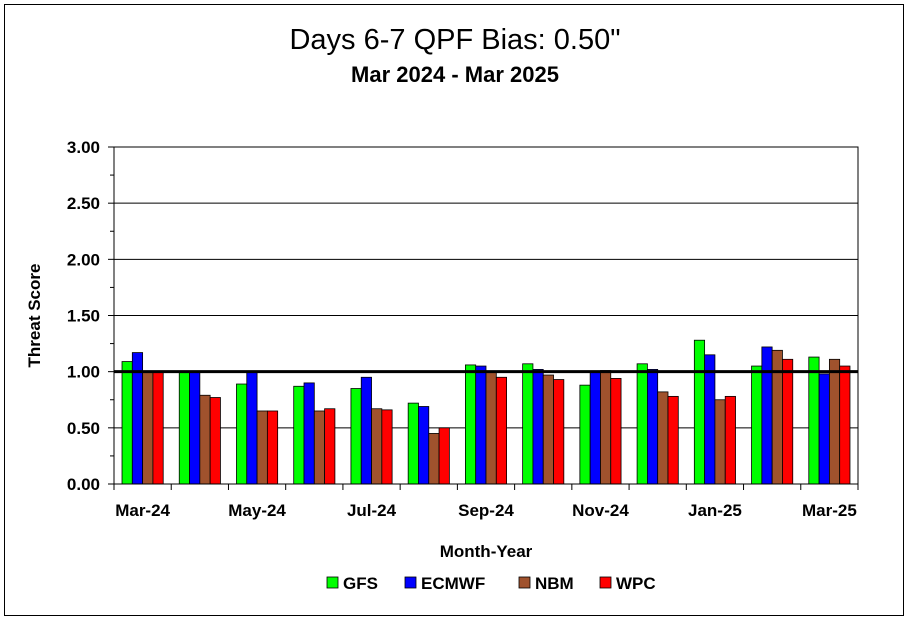 The width and height of the screenshot is (910, 622). I want to click on chart-title: Days 6-7 QPF Bias: 0.50", so click(455, 40).